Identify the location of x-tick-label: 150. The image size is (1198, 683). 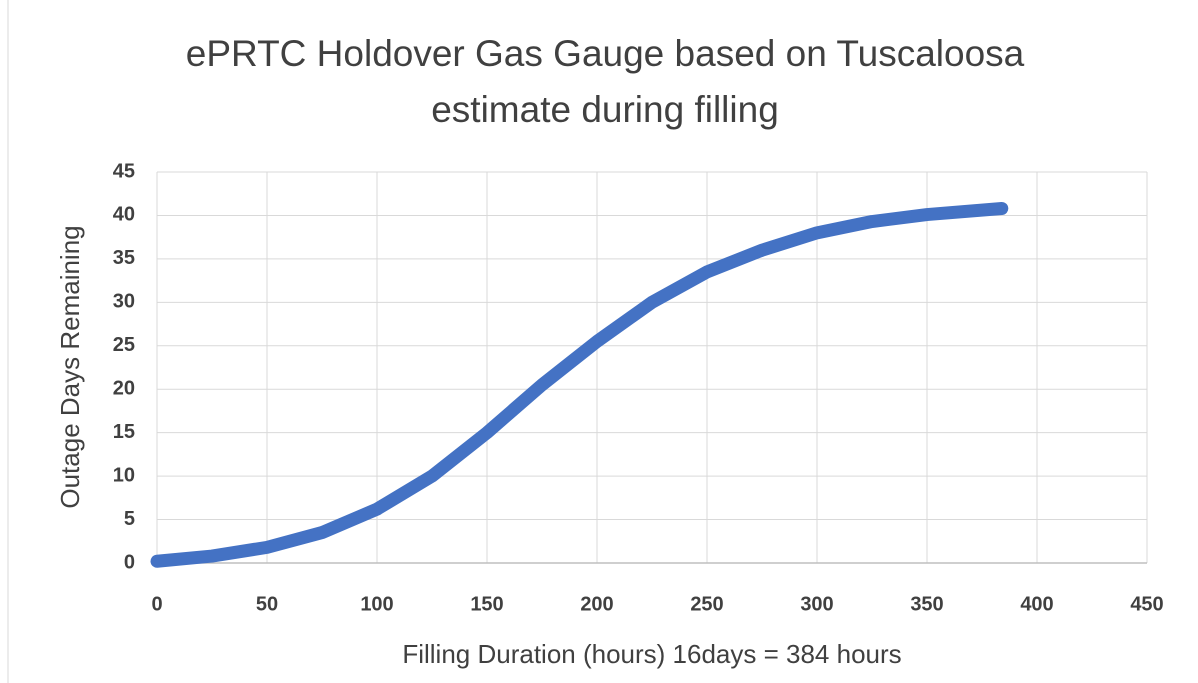
(486, 604).